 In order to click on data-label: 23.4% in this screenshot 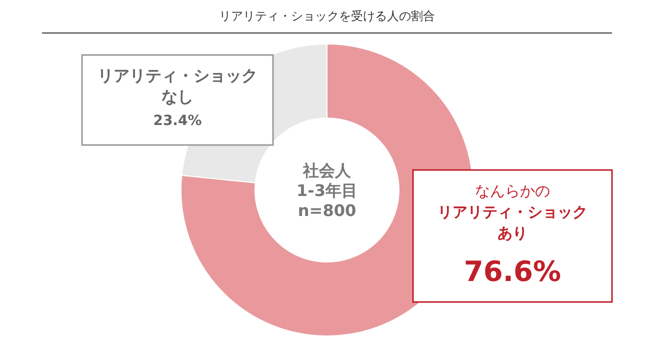, I will do `click(177, 121)`.